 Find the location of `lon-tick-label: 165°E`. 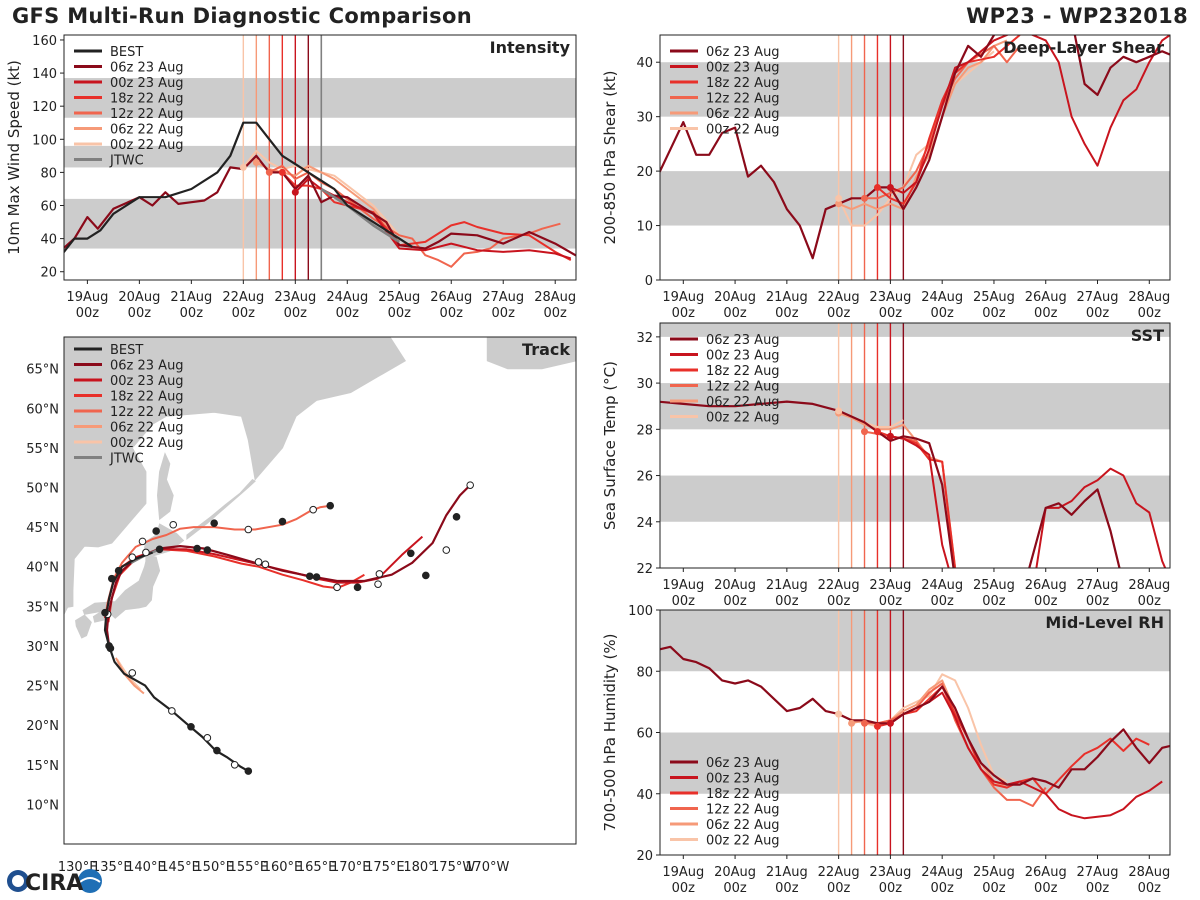

lon-tick-label: 165°E is located at coordinates (317, 867).